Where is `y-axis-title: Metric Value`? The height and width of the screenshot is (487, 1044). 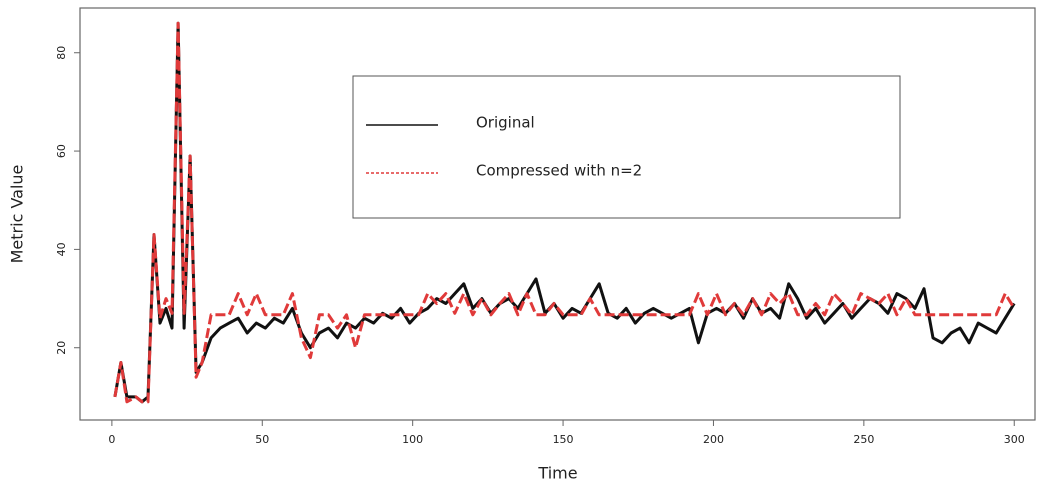
y-axis-title: Metric Value is located at coordinates (17, 214).